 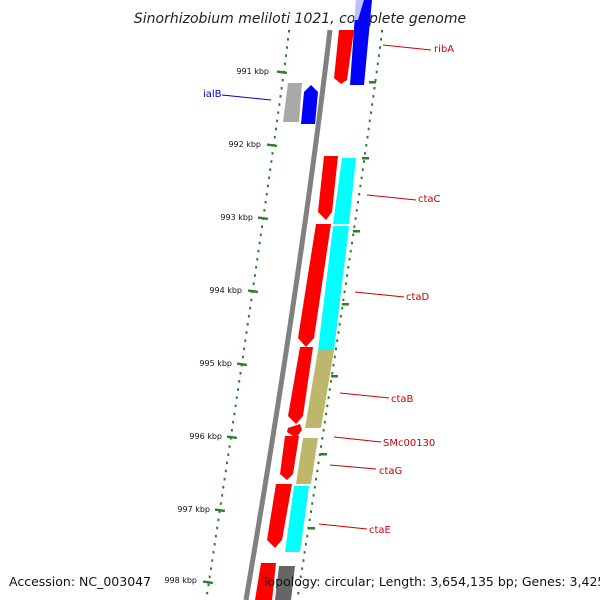 I want to click on gene-ctaD, so click(x=323, y=326).